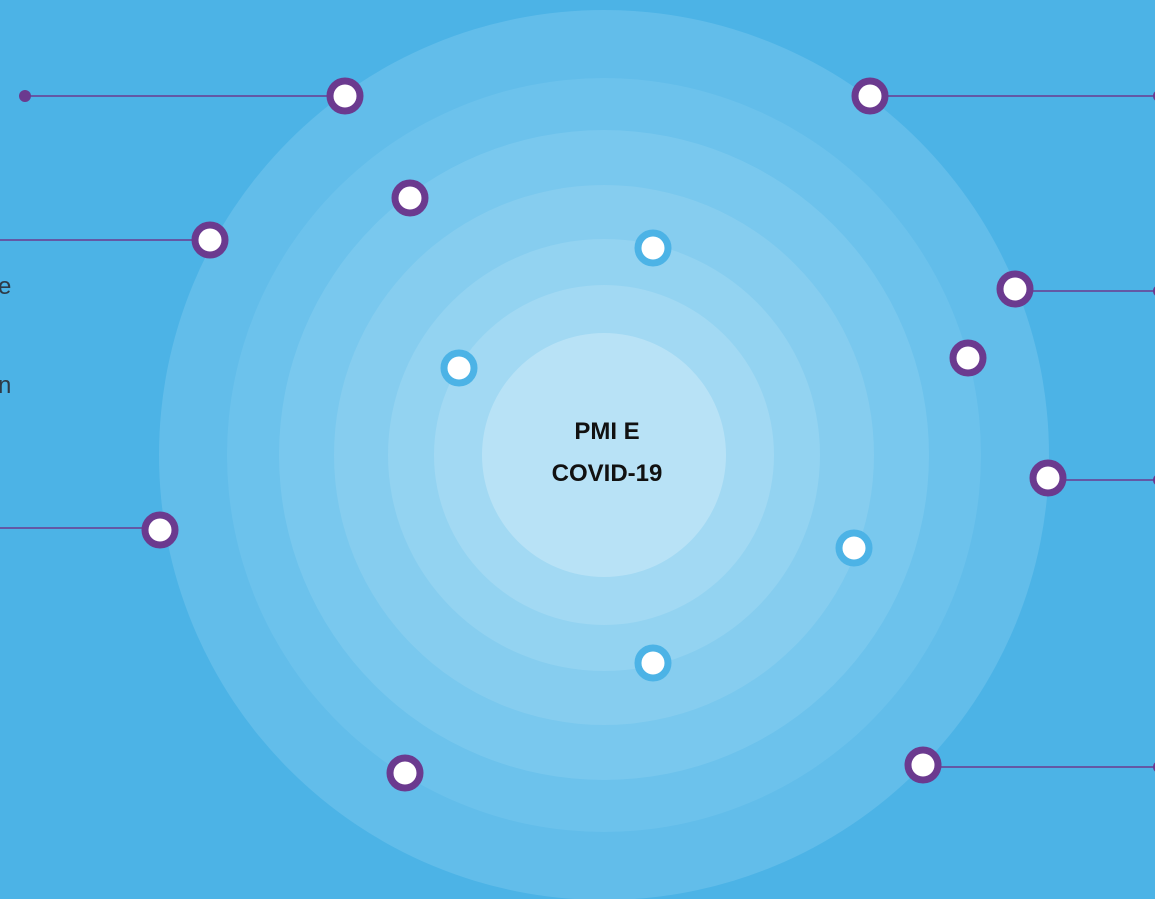 This screenshot has height=899, width=1155. I want to click on end-dot, so click(25, 96).